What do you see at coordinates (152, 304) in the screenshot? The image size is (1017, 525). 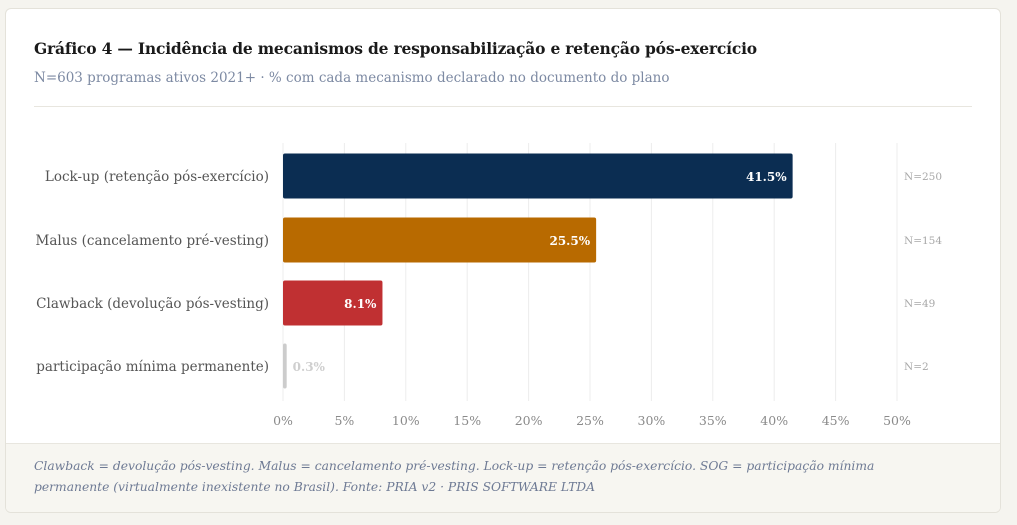 I see `category-label: Clawback (devolução pós-vesting)` at bounding box center [152, 304].